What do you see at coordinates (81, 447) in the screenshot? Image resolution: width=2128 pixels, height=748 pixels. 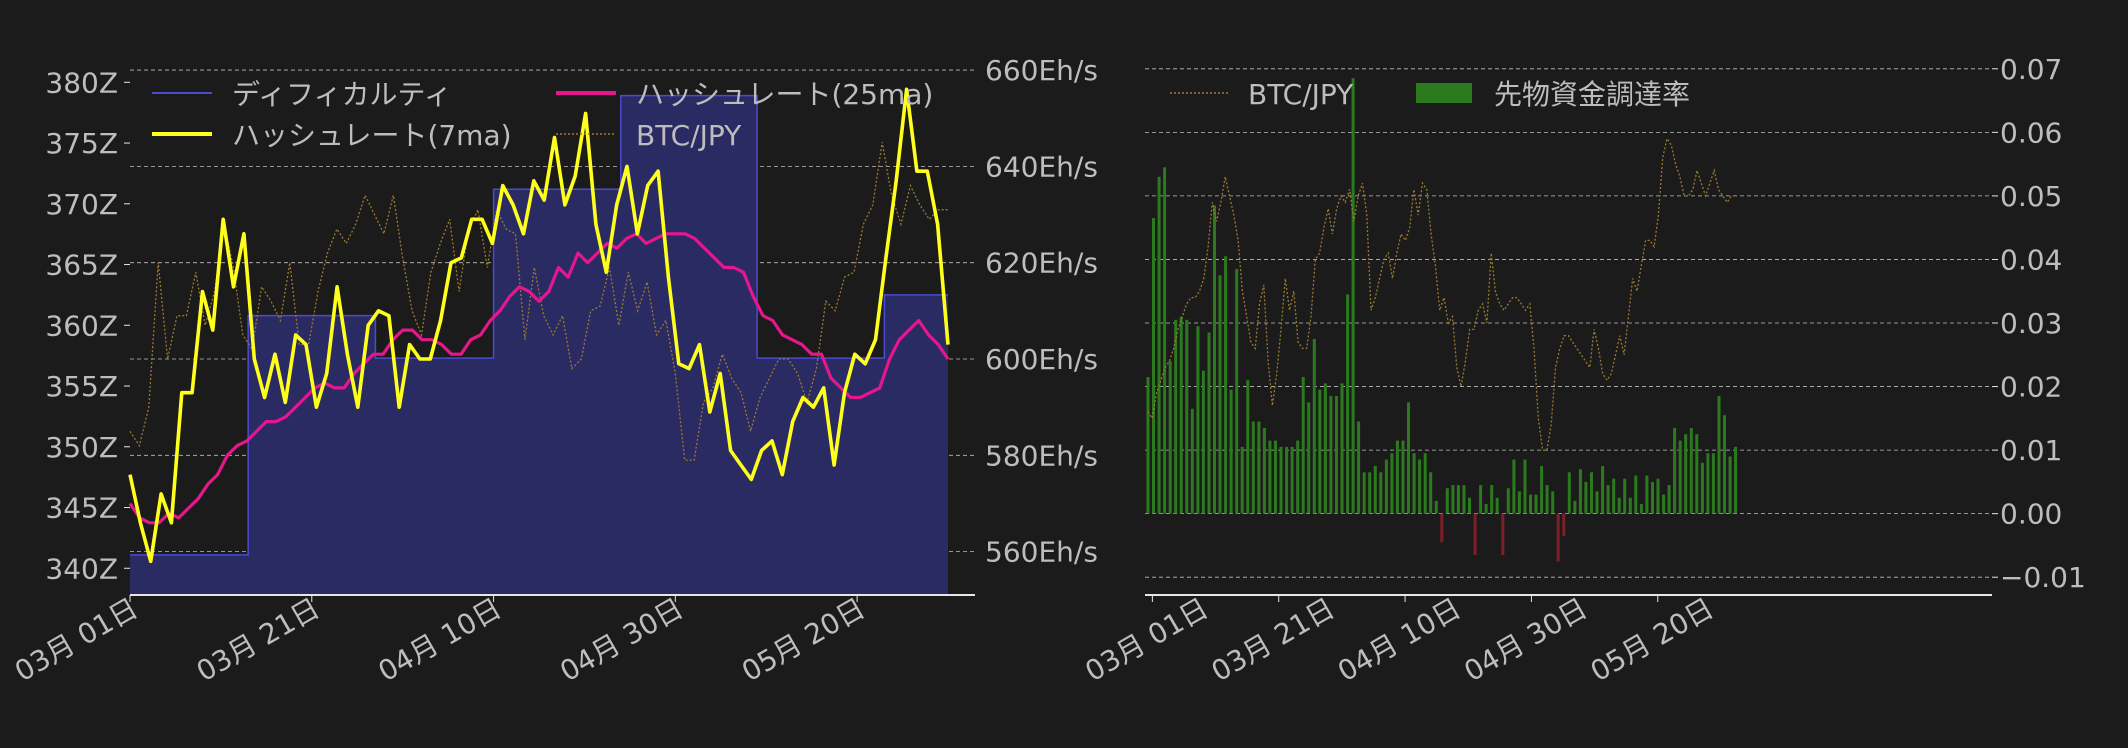 I see `left-y-tick-label: 350Z` at bounding box center [81, 447].